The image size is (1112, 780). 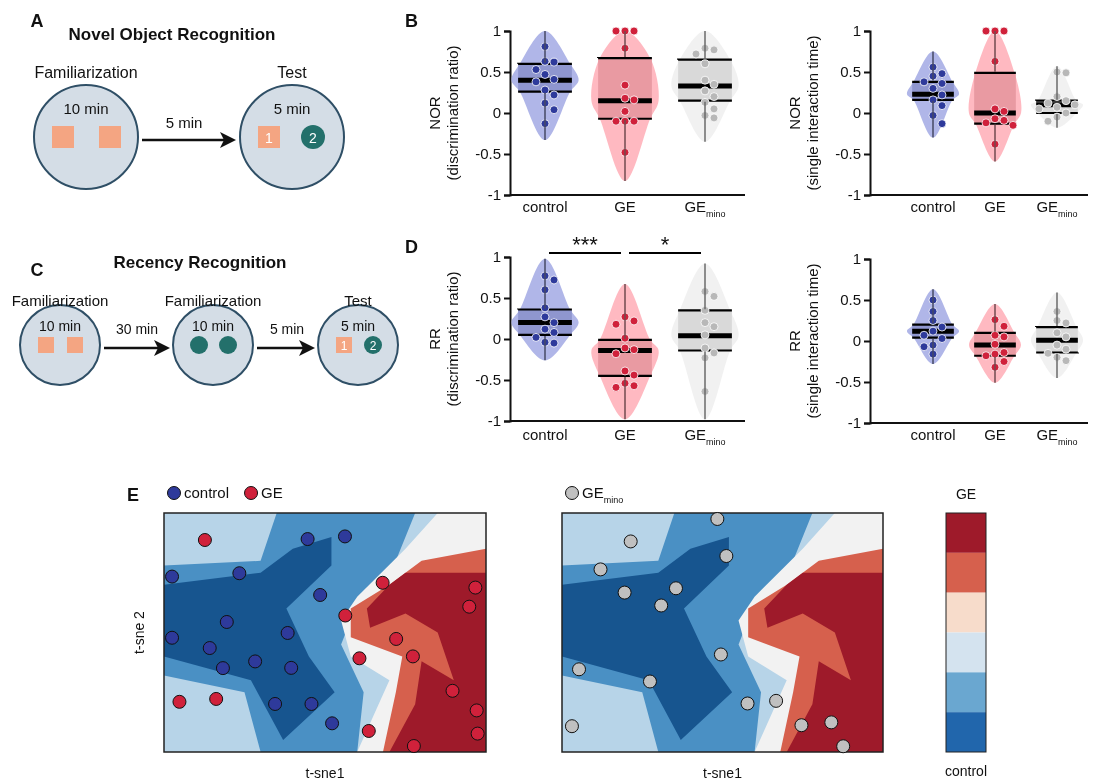 What do you see at coordinates (37, 21) in the screenshot?
I see `text: A` at bounding box center [37, 21].